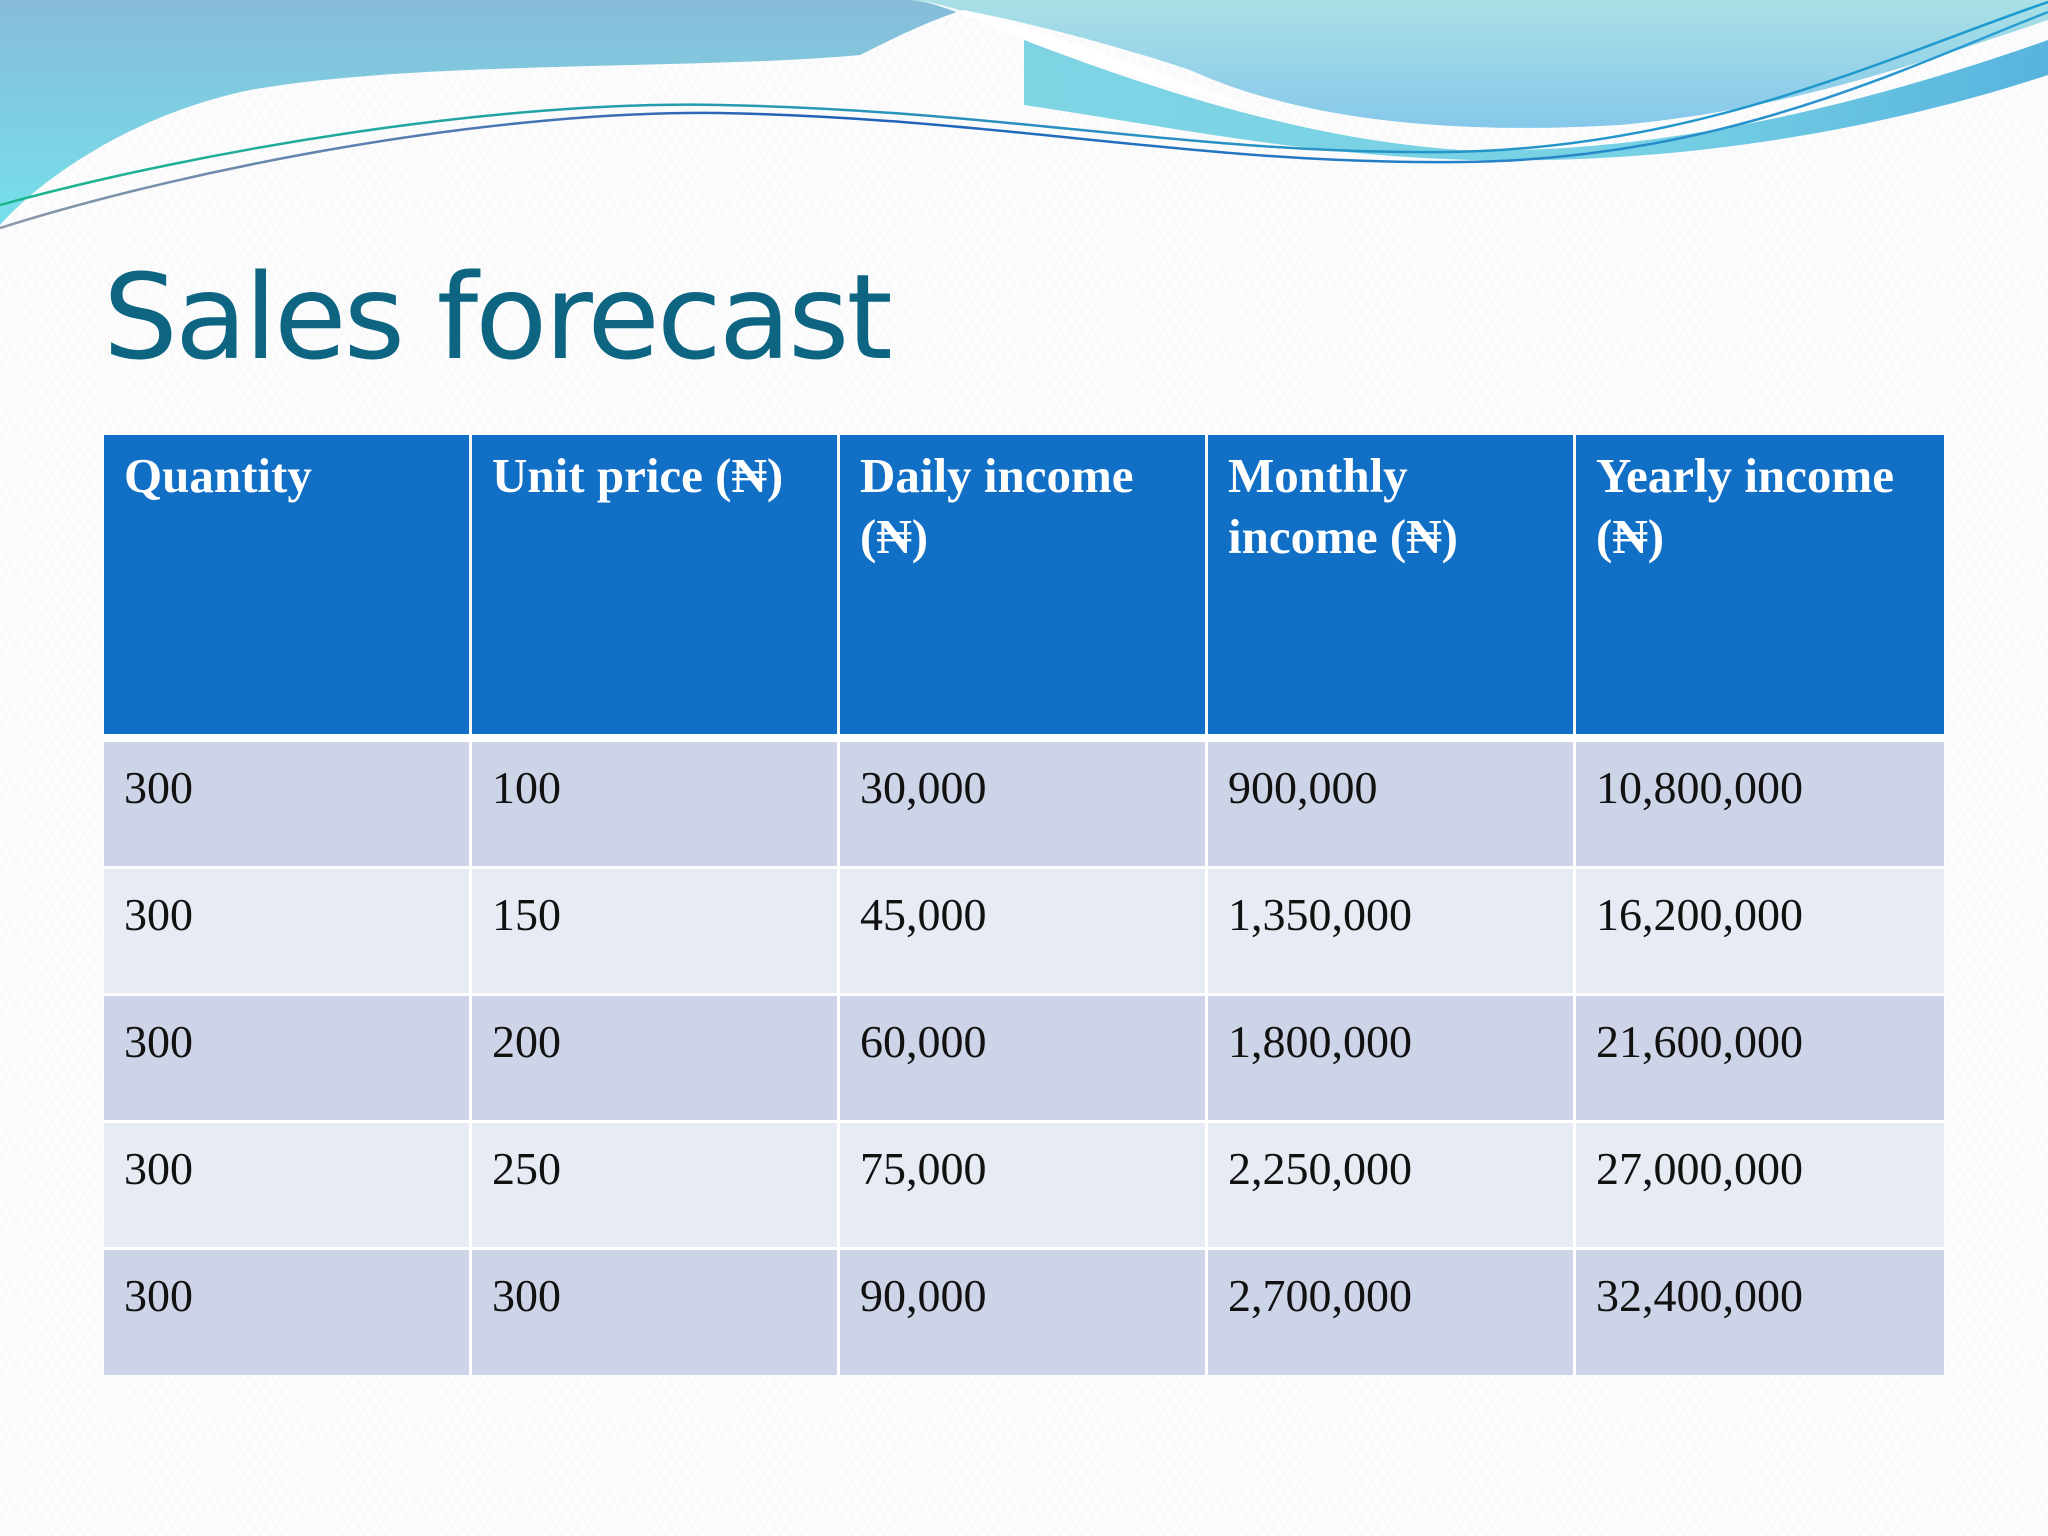 The width and height of the screenshot is (2048, 1536). I want to click on table-row: 300 300 90,000 2,700,000 32,400,000, so click(1024, 1312).